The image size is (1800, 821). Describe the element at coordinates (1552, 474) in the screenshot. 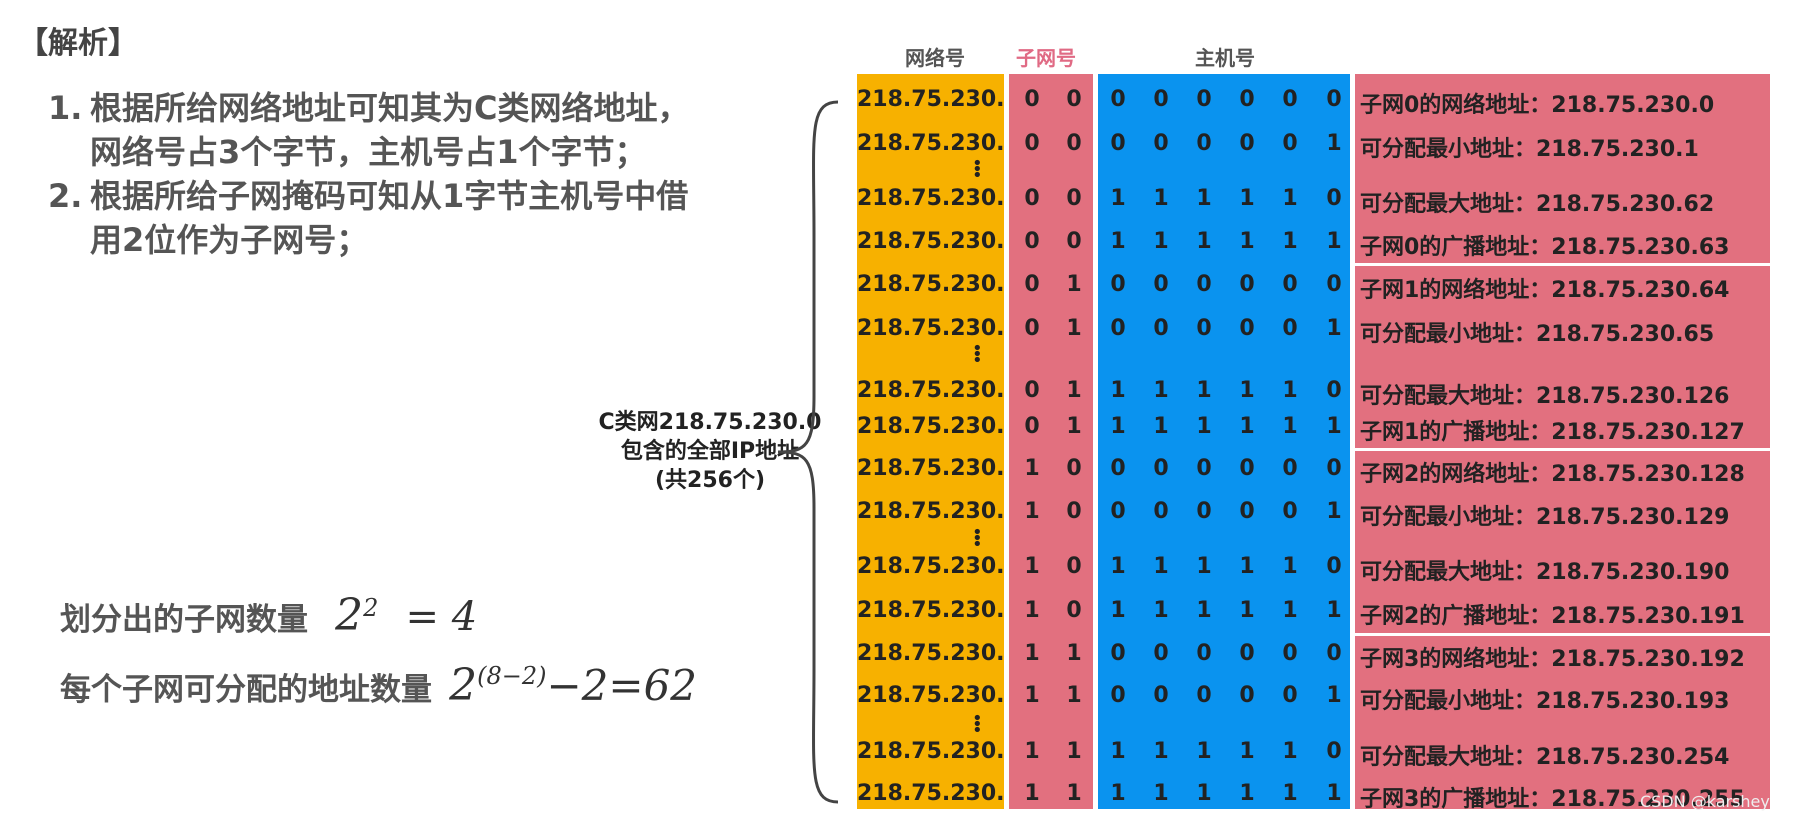

I see `address-annotation: 子网2的网络地址：218.75.230.128` at that location.